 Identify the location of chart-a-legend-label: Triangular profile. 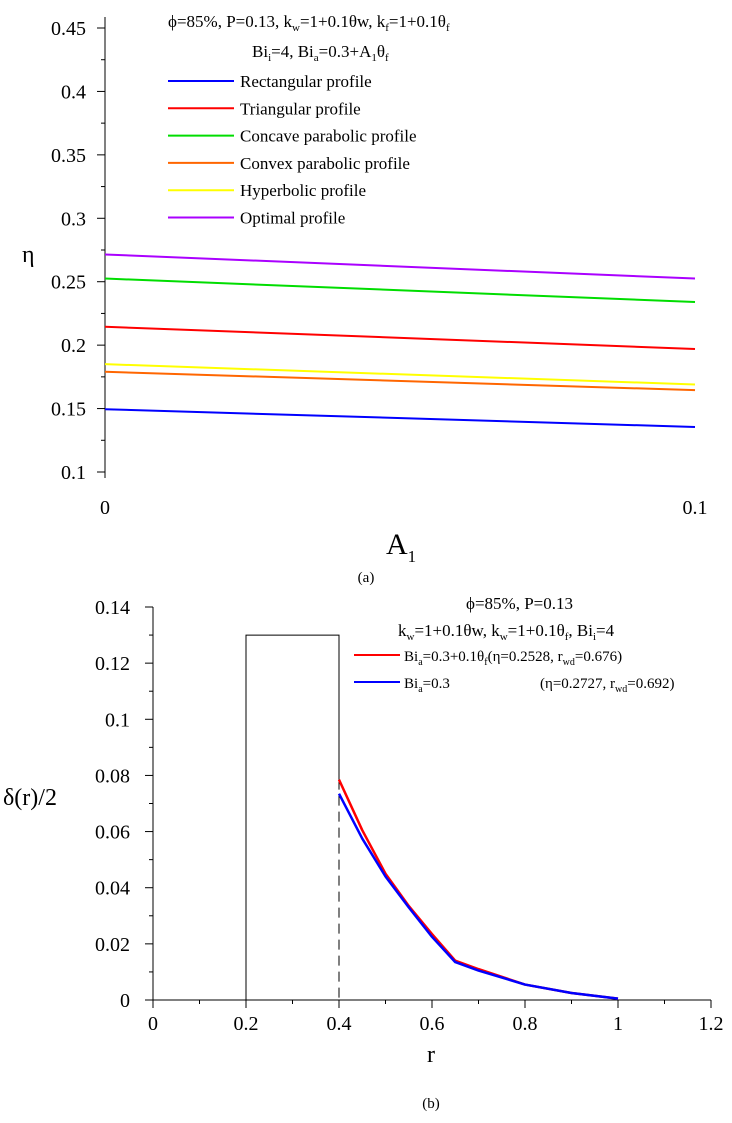
(300, 108).